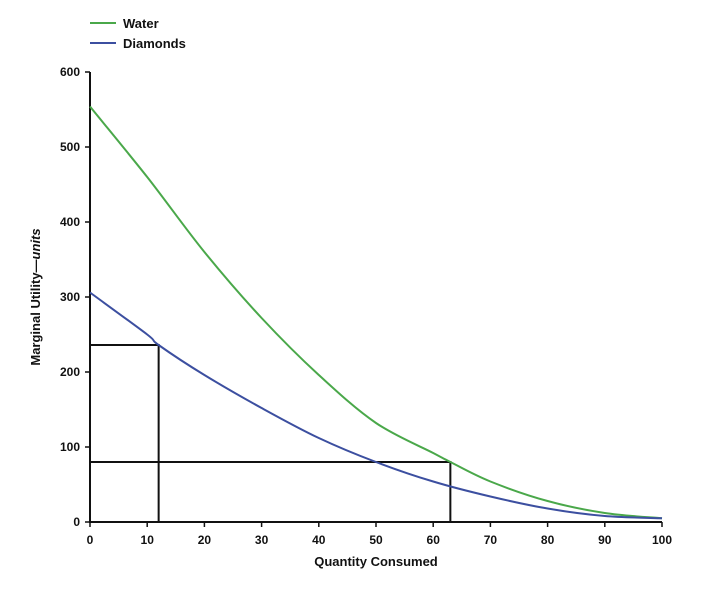  Describe the element at coordinates (148, 540) in the screenshot. I see `x-tick-label: 10` at that location.